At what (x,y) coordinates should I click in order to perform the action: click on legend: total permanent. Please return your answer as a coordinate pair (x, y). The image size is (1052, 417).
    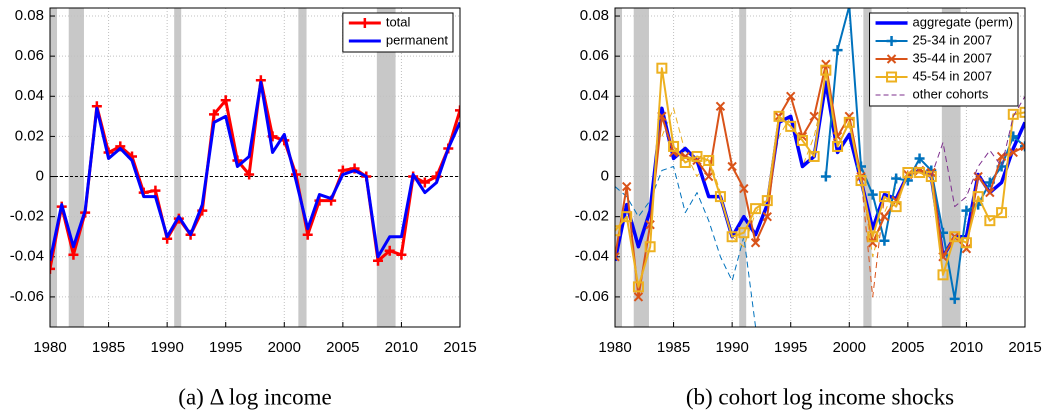
    Looking at the image, I should click on (398, 32).